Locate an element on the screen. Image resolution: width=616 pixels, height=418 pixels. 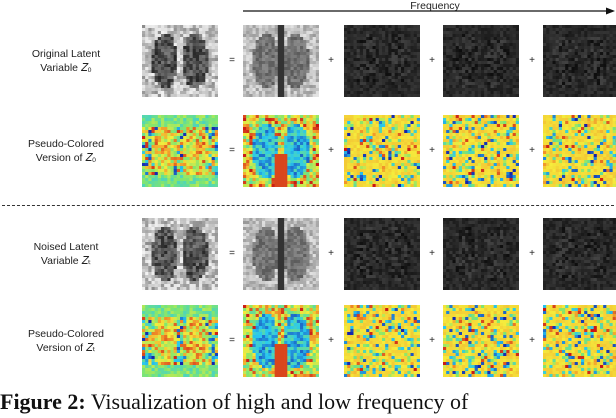
row-label-line1: Original Latent is located at coordinates (66, 54).